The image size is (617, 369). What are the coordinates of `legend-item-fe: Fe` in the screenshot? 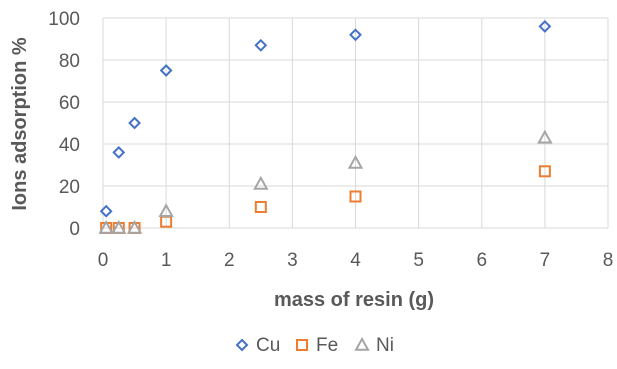 It's located at (317, 345).